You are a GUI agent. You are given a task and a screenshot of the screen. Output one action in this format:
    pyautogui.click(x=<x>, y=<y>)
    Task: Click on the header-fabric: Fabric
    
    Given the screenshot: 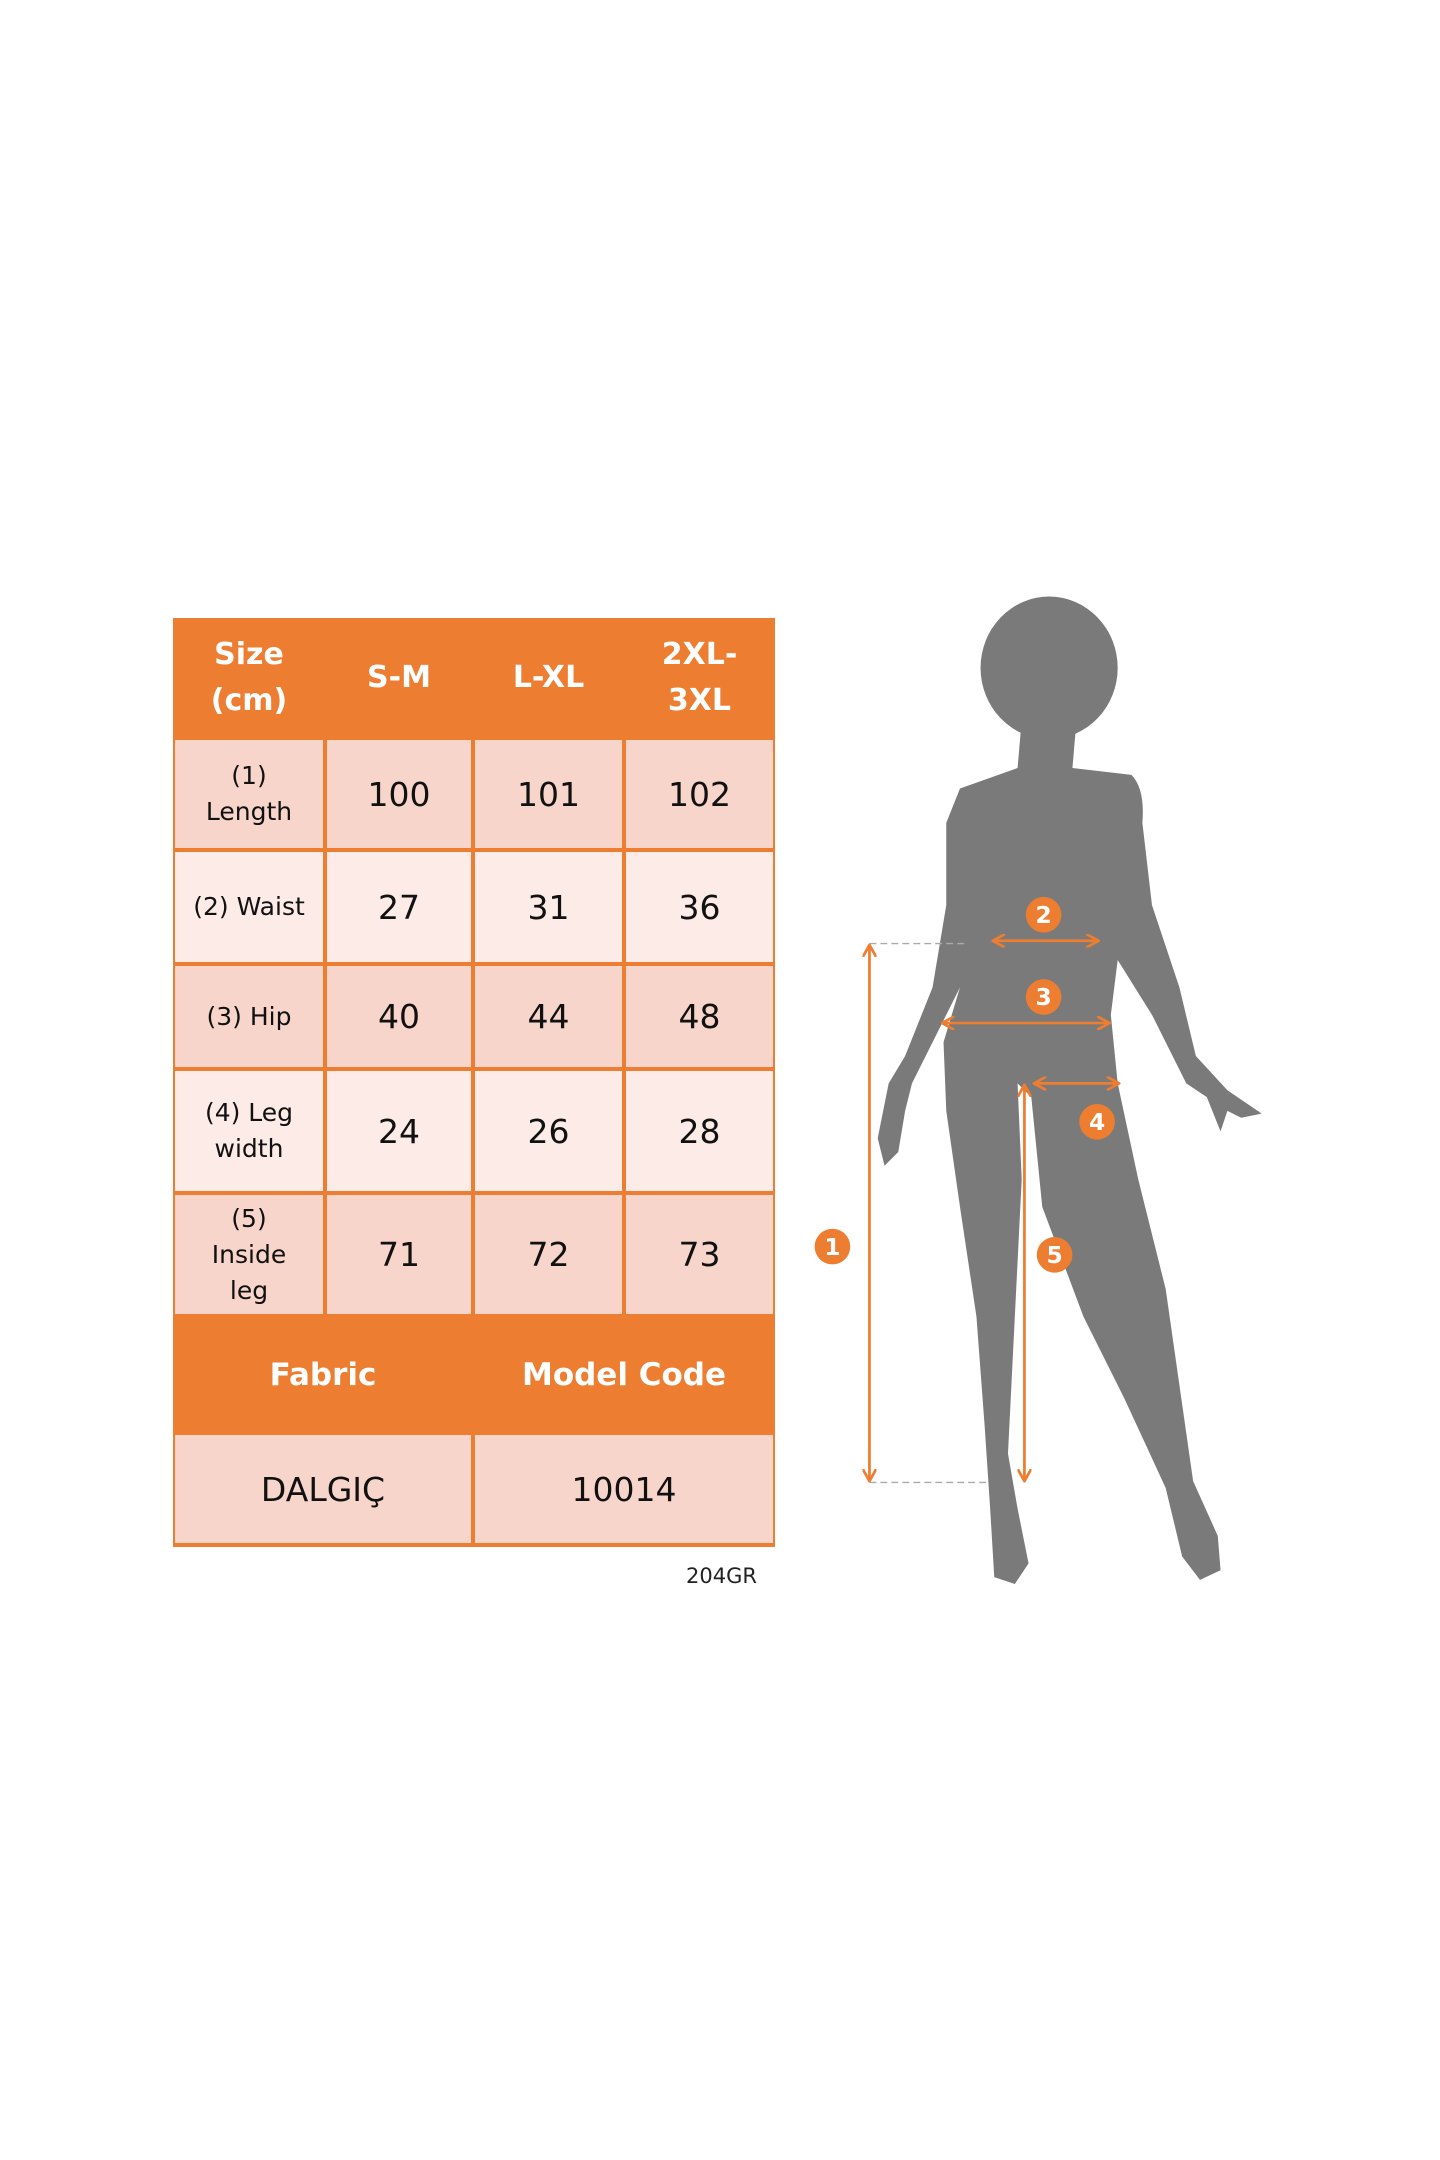 What is the action you would take?
    pyautogui.click(x=323, y=1374)
    